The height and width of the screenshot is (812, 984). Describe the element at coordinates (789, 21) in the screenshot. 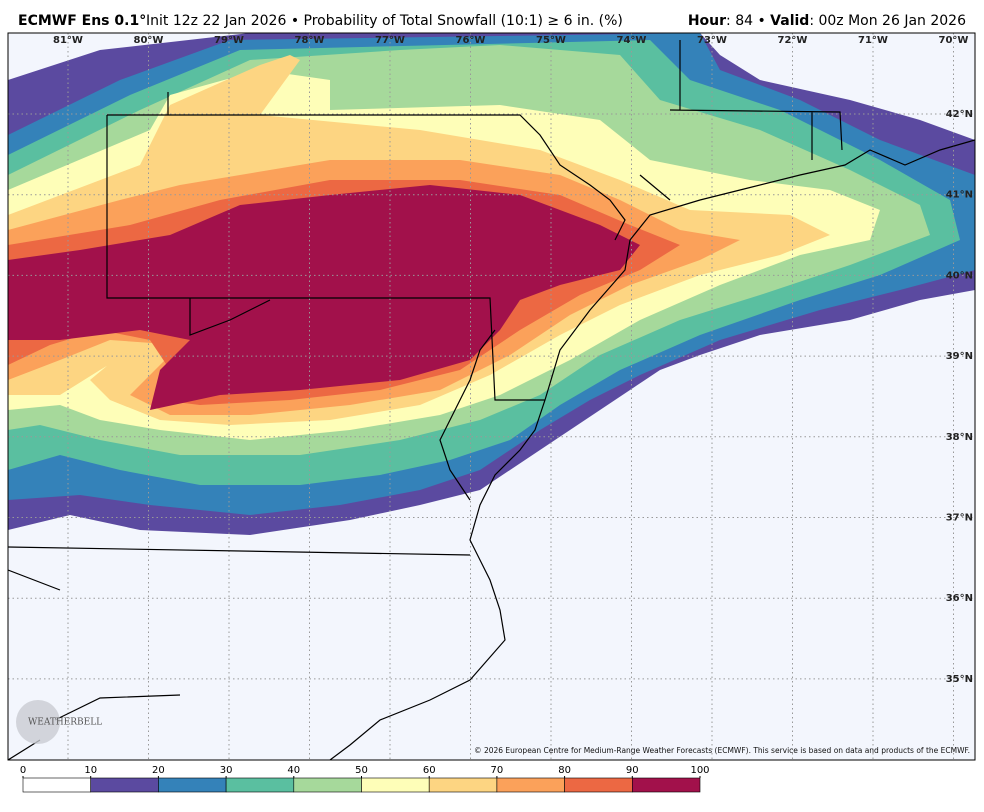

I see `valid-label: Valid` at that location.